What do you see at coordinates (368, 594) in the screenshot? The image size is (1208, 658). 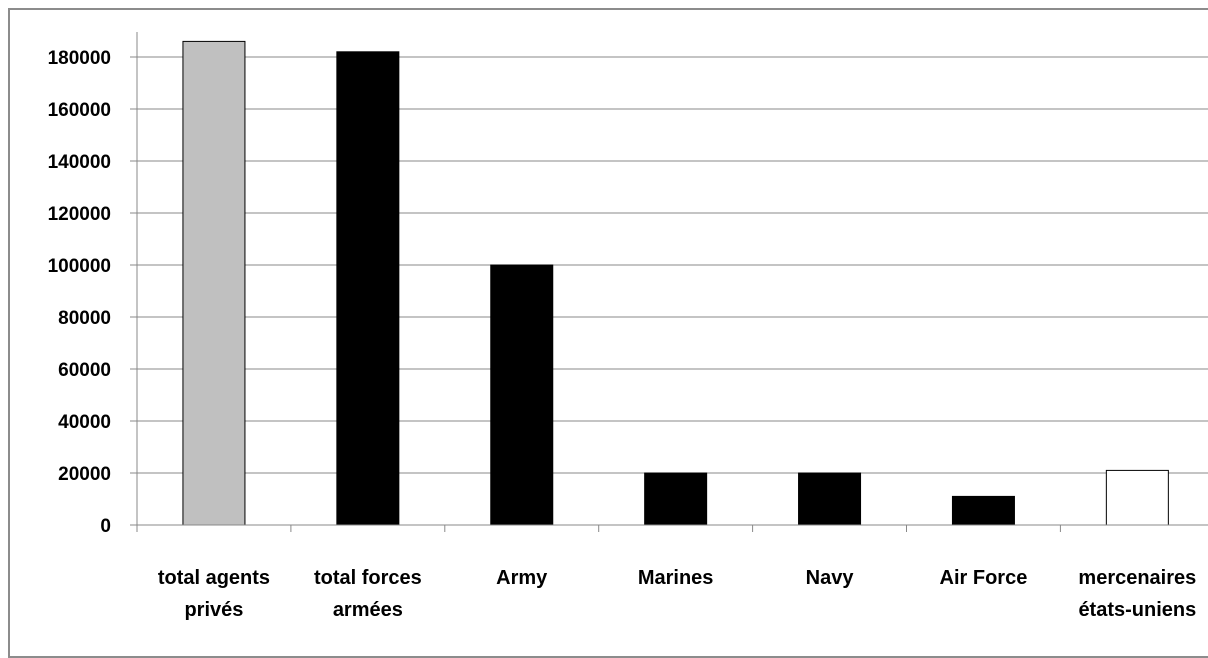 I see `x-tick-label: total forces armées` at bounding box center [368, 594].